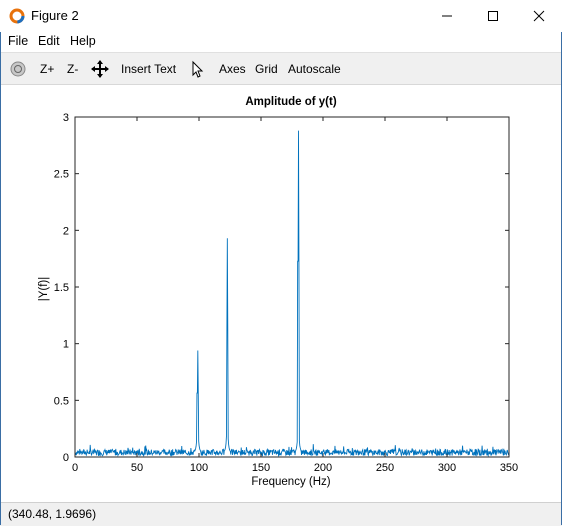 Image resolution: width=562 pixels, height=526 pixels. I want to click on x-tick-label: 200, so click(323, 468).